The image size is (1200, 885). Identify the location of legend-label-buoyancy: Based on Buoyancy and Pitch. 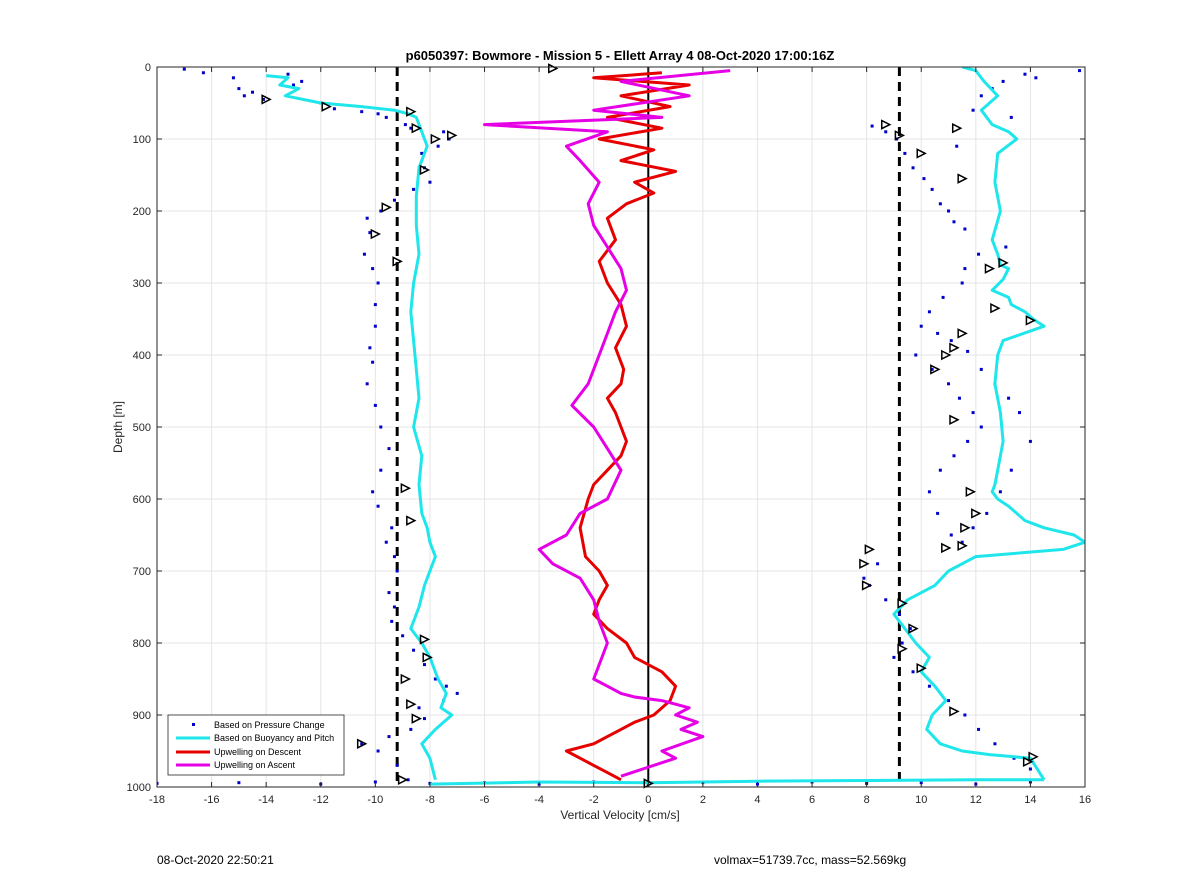
(274, 738).